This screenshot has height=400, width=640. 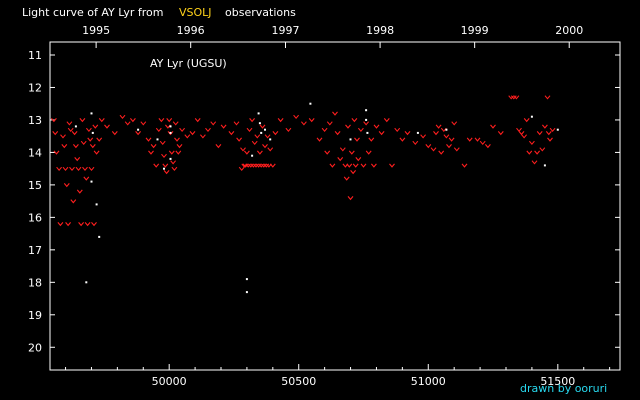 I want to click on x-tick-label: 50000, so click(x=169, y=381).